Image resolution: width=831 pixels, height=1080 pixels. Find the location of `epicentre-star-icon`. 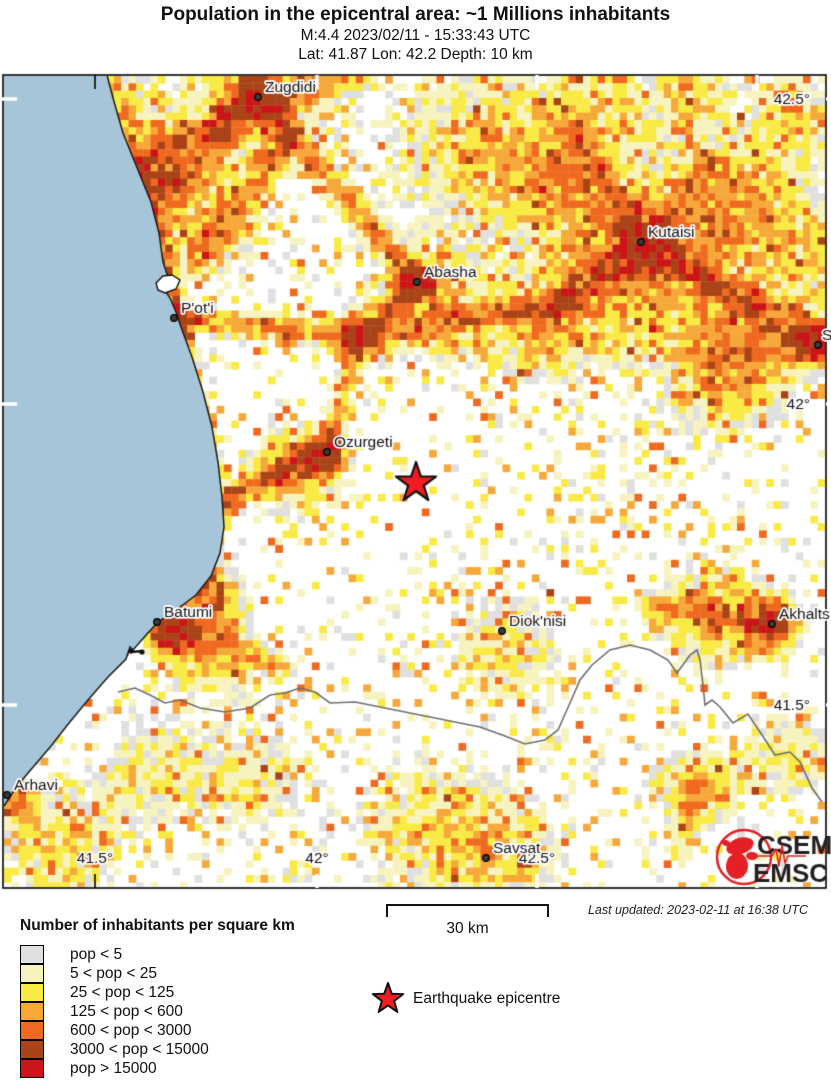

epicentre-star-icon is located at coordinates (388, 997).